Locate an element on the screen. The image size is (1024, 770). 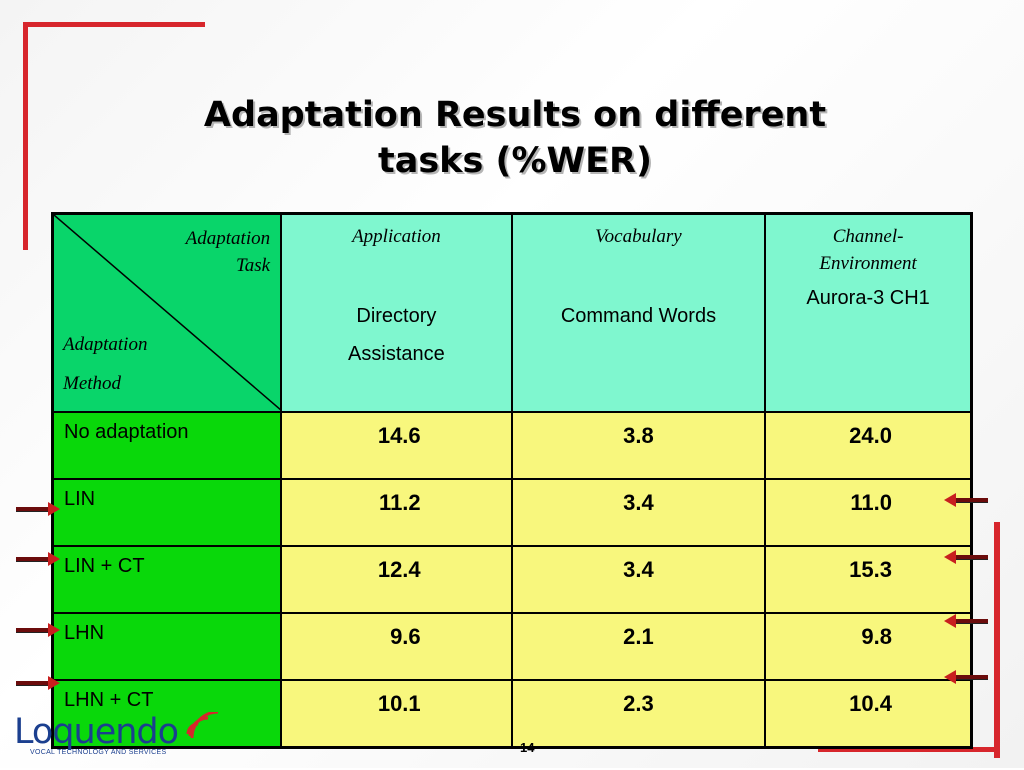
page-number: 14 is located at coordinates (527, 747).